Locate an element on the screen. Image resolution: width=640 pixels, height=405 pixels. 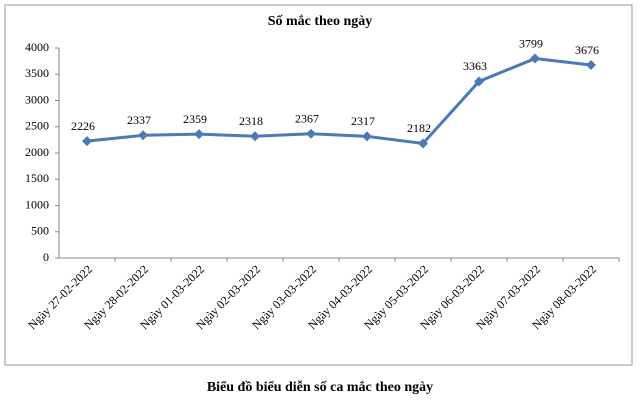
data-label: 3676 is located at coordinates (587, 50).